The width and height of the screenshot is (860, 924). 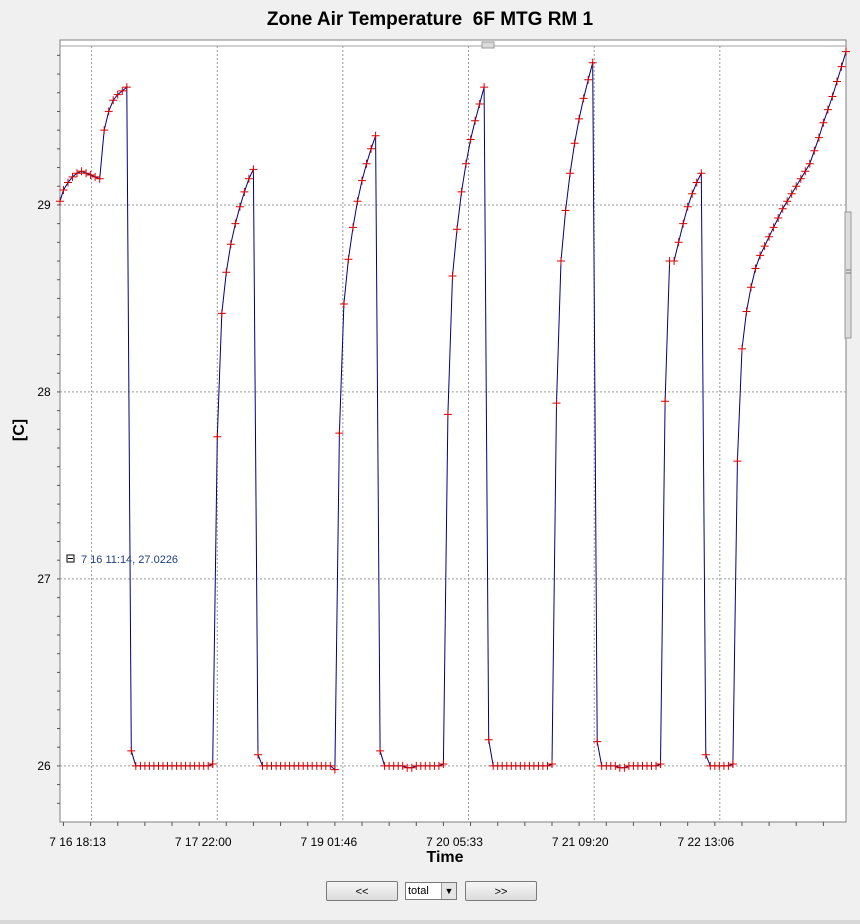 What do you see at coordinates (848, 275) in the screenshot?
I see `scrollbar-right` at bounding box center [848, 275].